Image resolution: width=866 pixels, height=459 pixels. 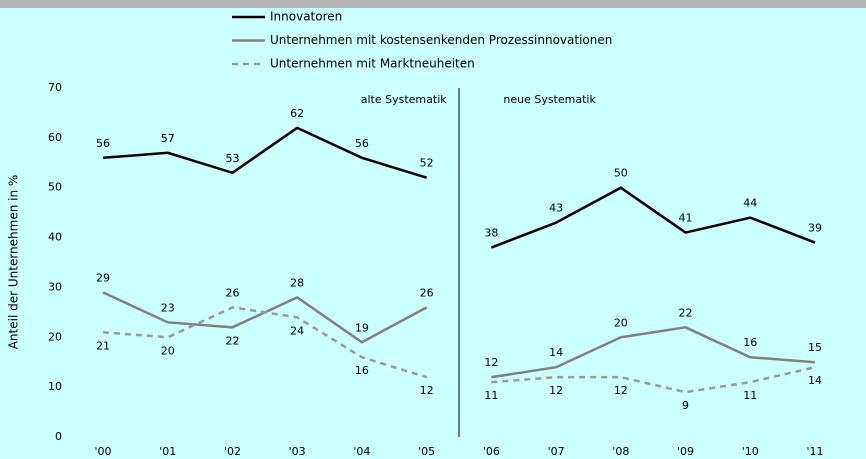 What do you see at coordinates (814, 451) in the screenshot?
I see `x-tick-label: '11` at bounding box center [814, 451].